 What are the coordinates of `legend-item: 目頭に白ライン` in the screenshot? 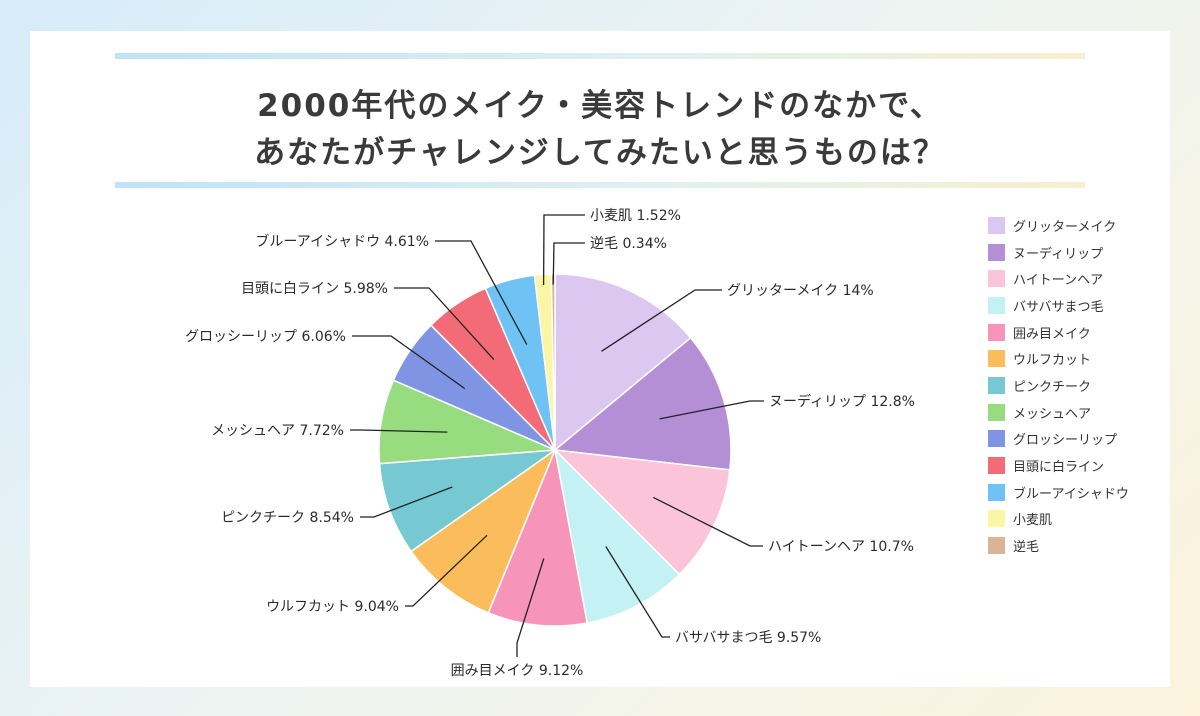 It's located at (1058, 465).